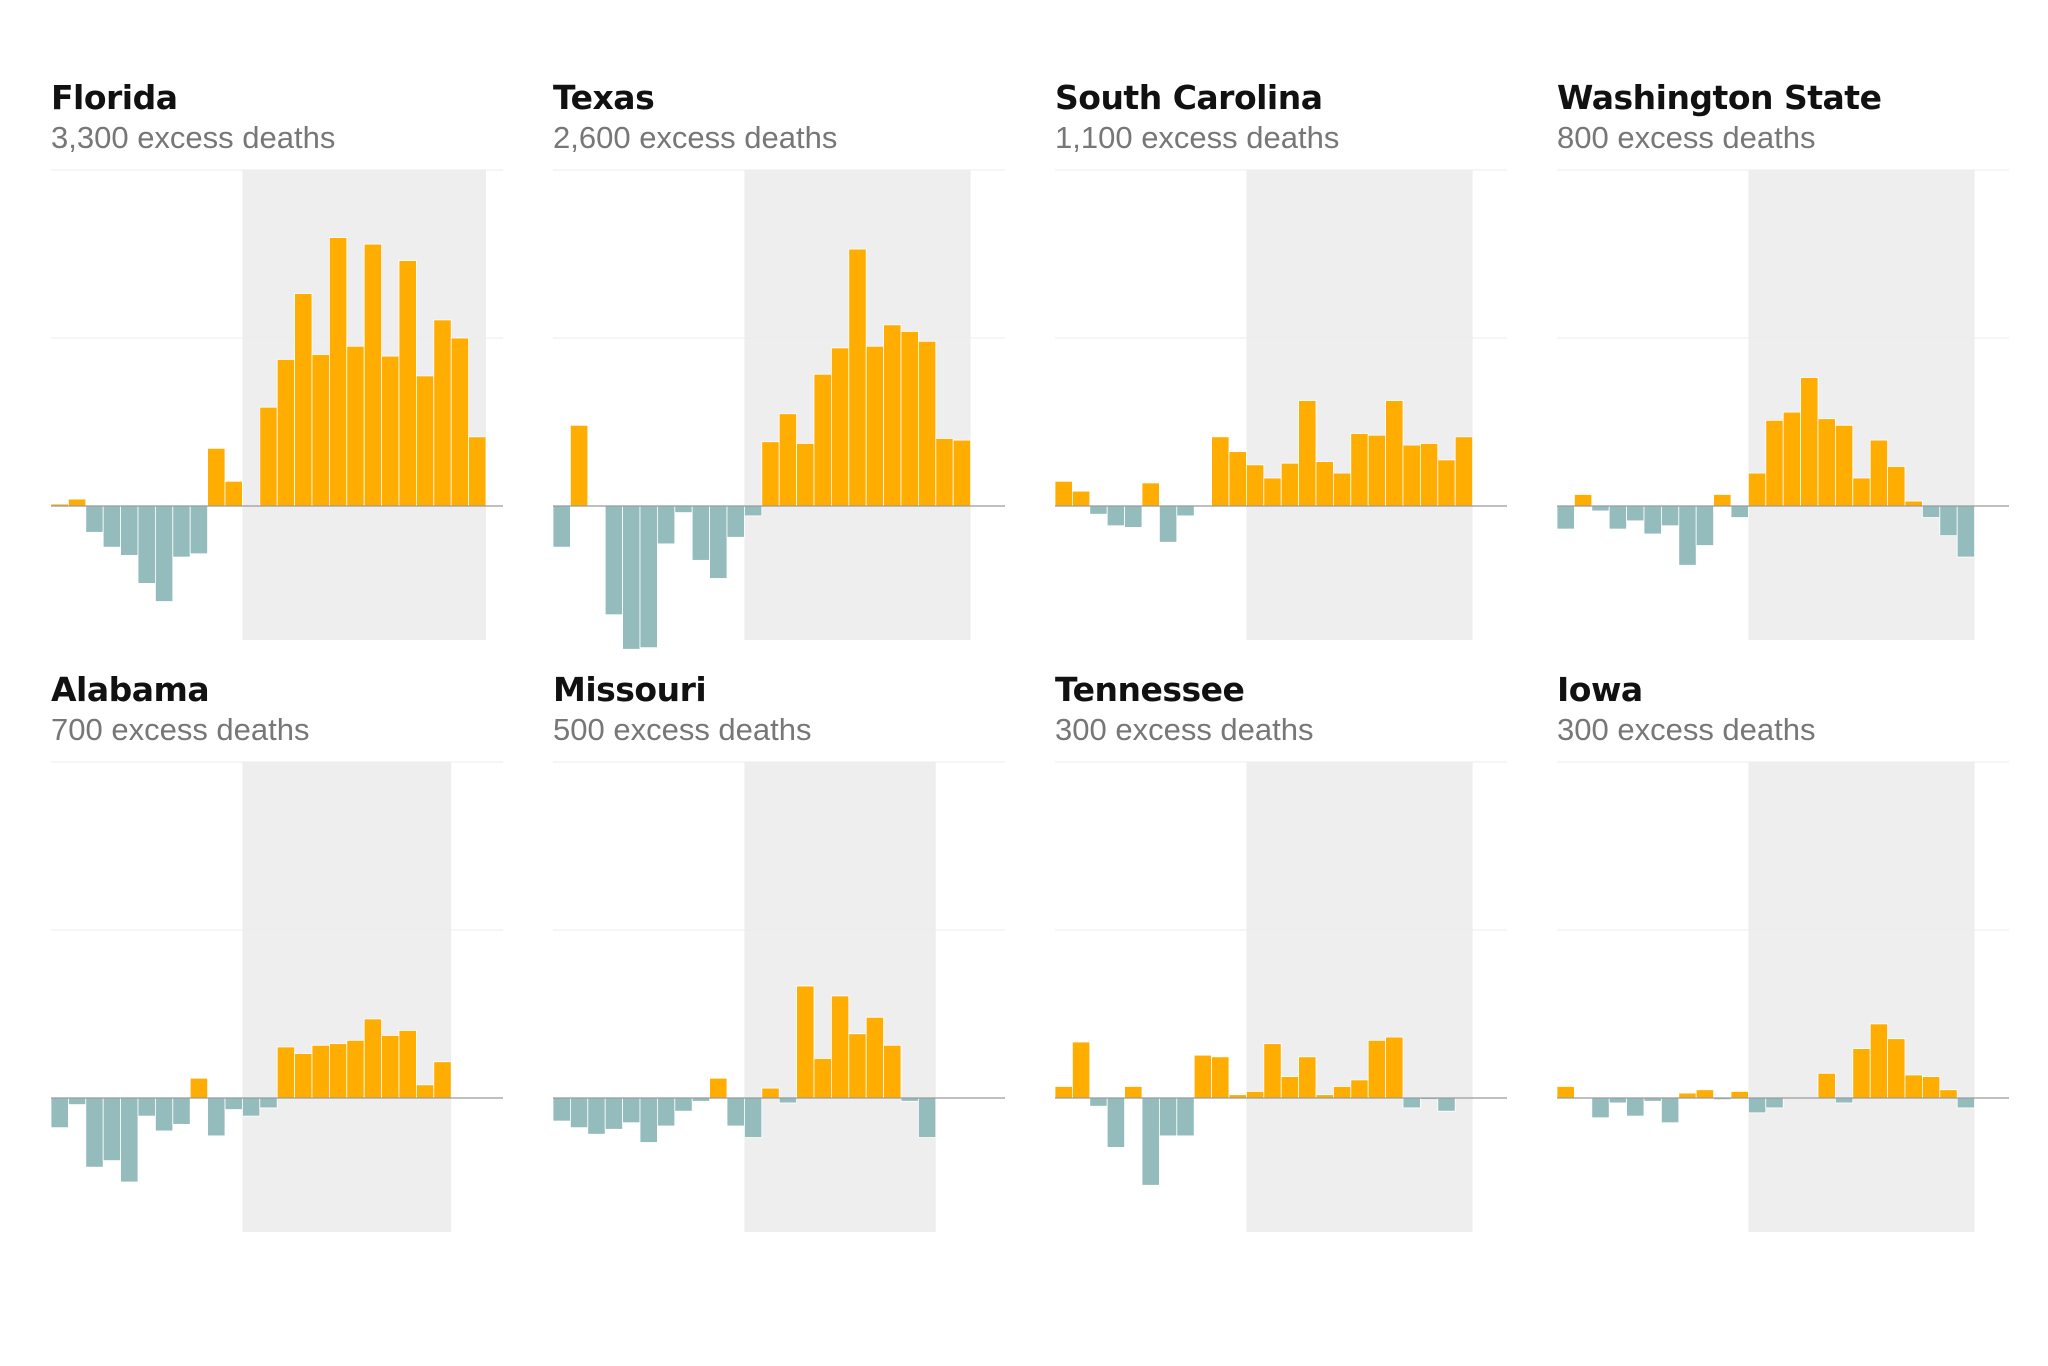 This screenshot has height=1366, width=2048. I want to click on panel-subtitle: 2,600 excess deaths, so click(695, 137).